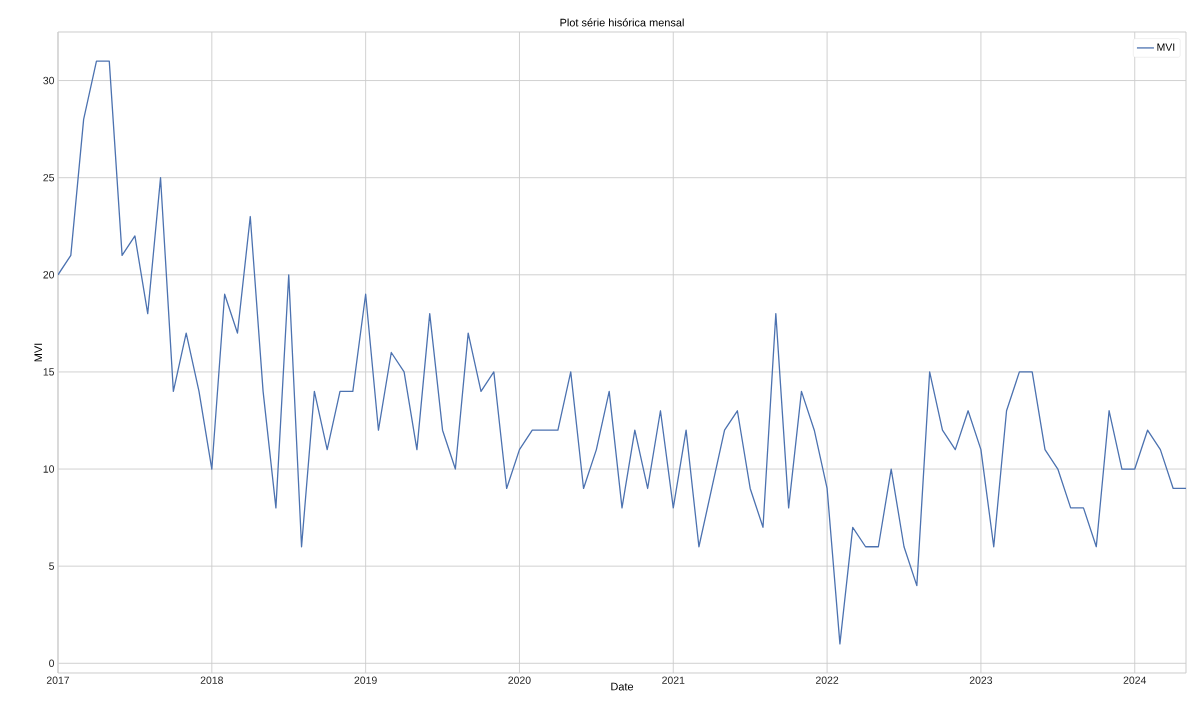 The image size is (1192, 713). I want to click on y-tick-label: 25, so click(49, 177).